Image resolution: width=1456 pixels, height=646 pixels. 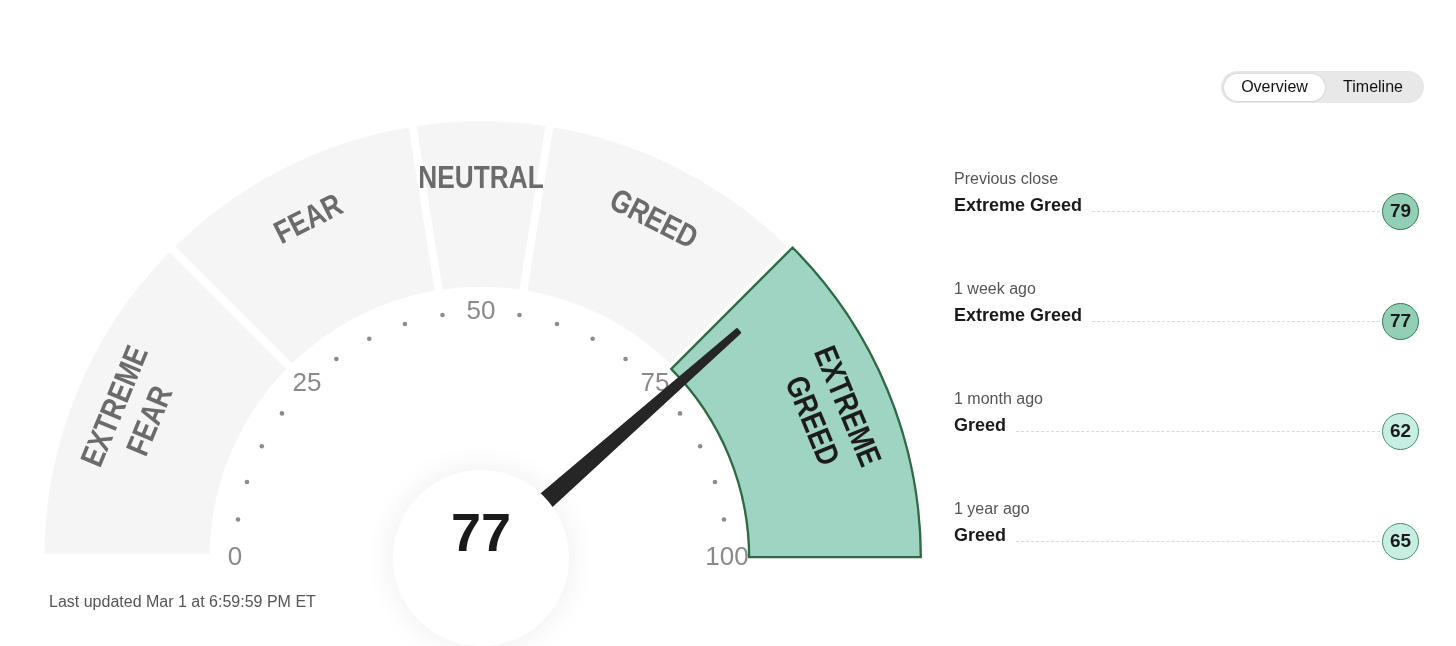 I want to click on text: 0, so click(x=235, y=556).